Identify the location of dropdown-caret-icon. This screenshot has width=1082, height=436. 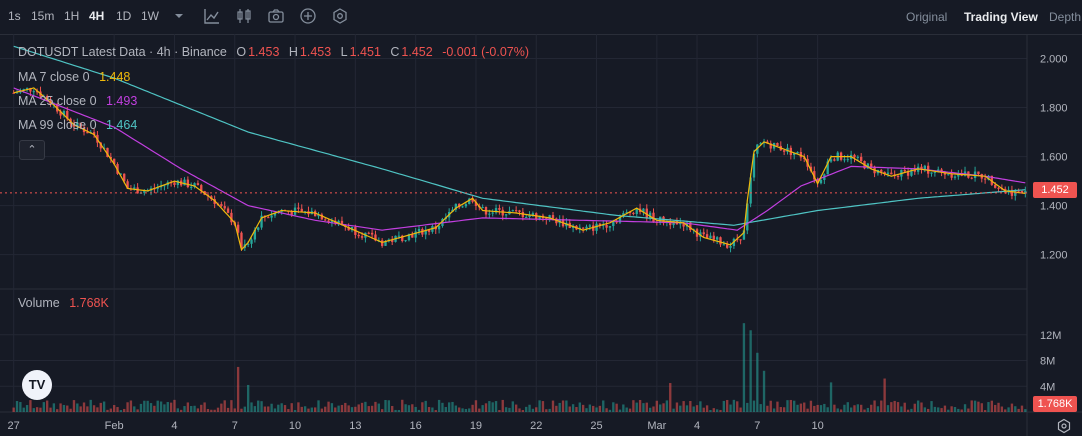
(179, 16).